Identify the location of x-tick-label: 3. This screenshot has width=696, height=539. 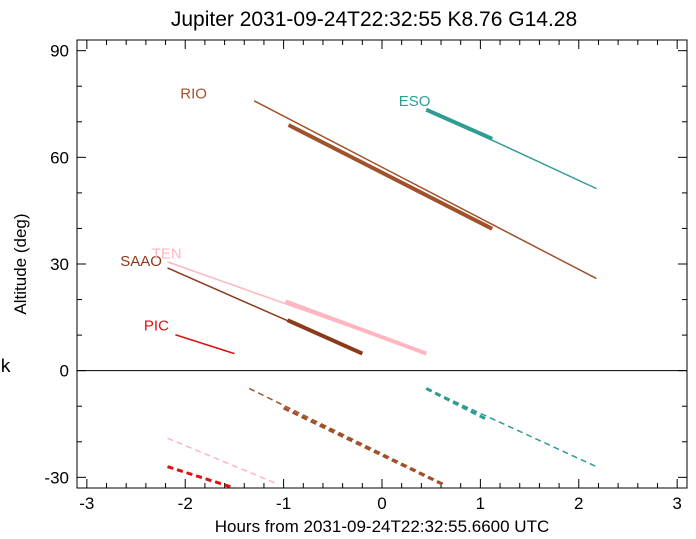
(676, 503).